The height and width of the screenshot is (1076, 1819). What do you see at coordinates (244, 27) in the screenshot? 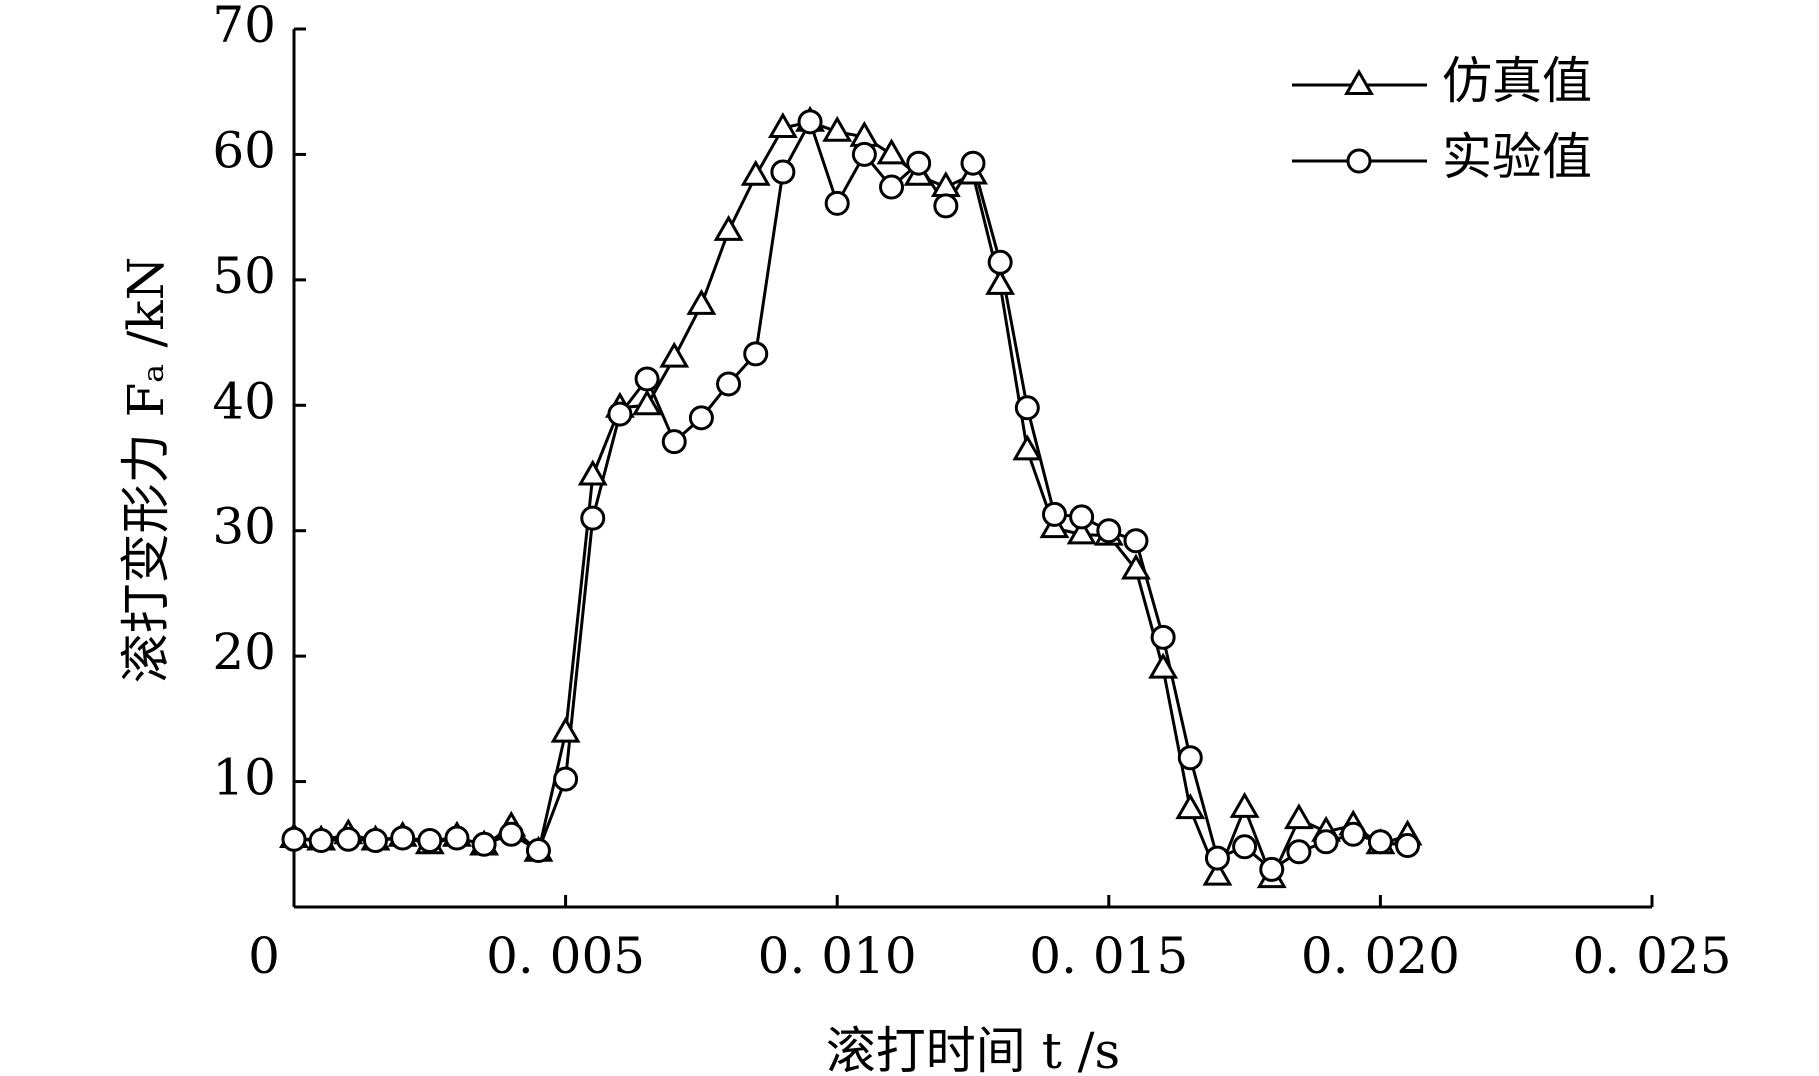
I see `y-tick-label: 70` at bounding box center [244, 27].